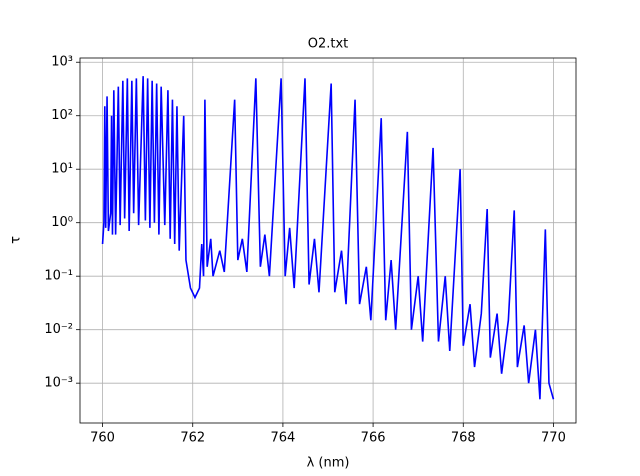 This screenshot has width=640, height=476. I want to click on y-tick-label: 10³, so click(62, 62).